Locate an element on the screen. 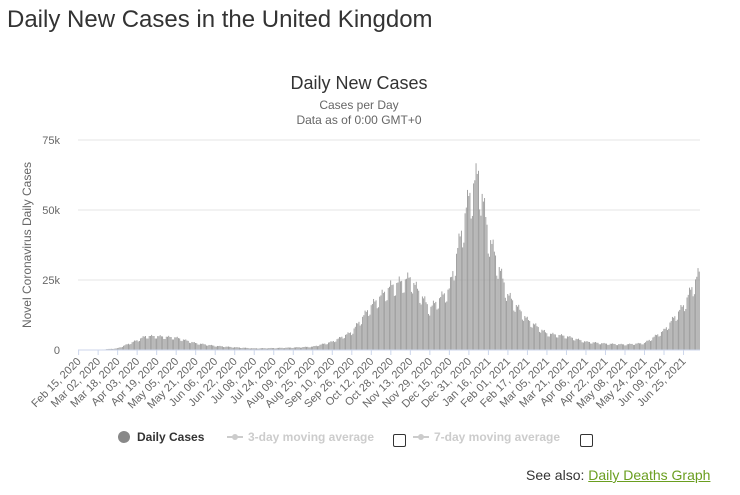 This screenshot has height=495, width=740. 3-day-average-checkbox is located at coordinates (399, 440).